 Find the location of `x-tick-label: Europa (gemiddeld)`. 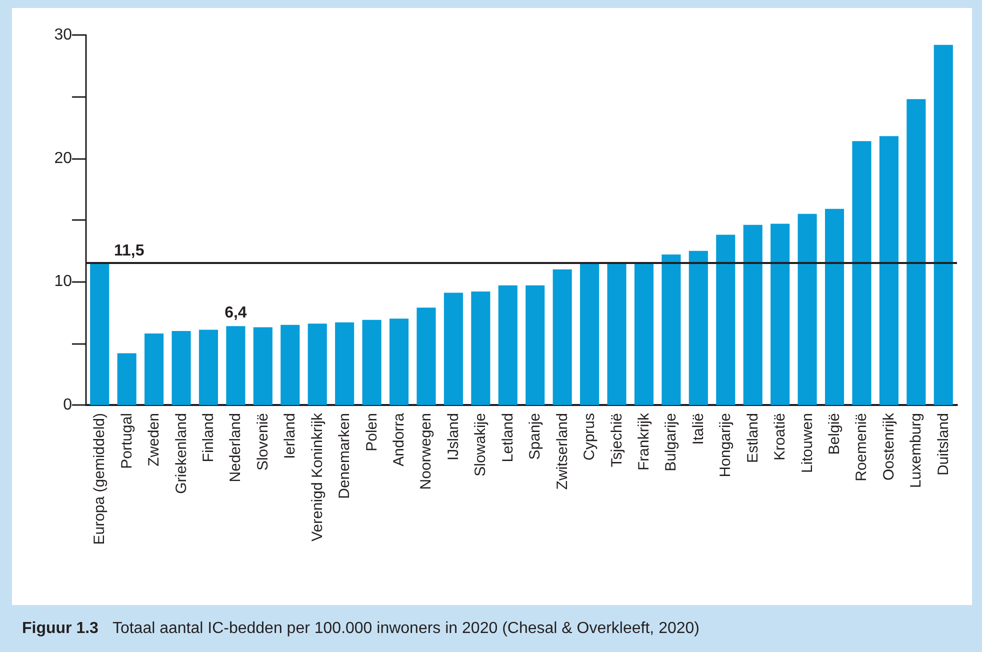

x-tick-label: Europa (gemiddeld) is located at coordinates (99, 479).